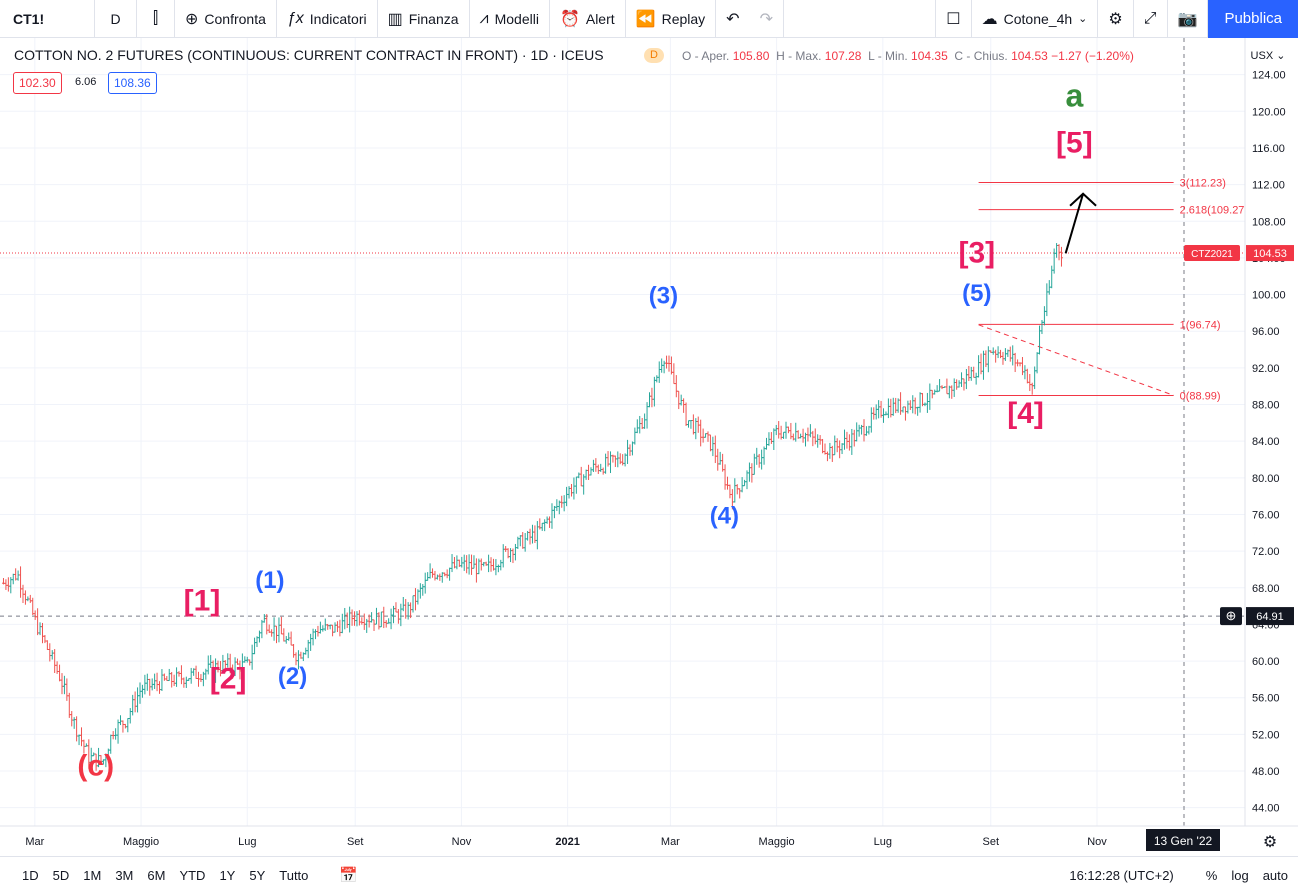  I want to click on price-tick-label: 48.00, so click(1266, 772).